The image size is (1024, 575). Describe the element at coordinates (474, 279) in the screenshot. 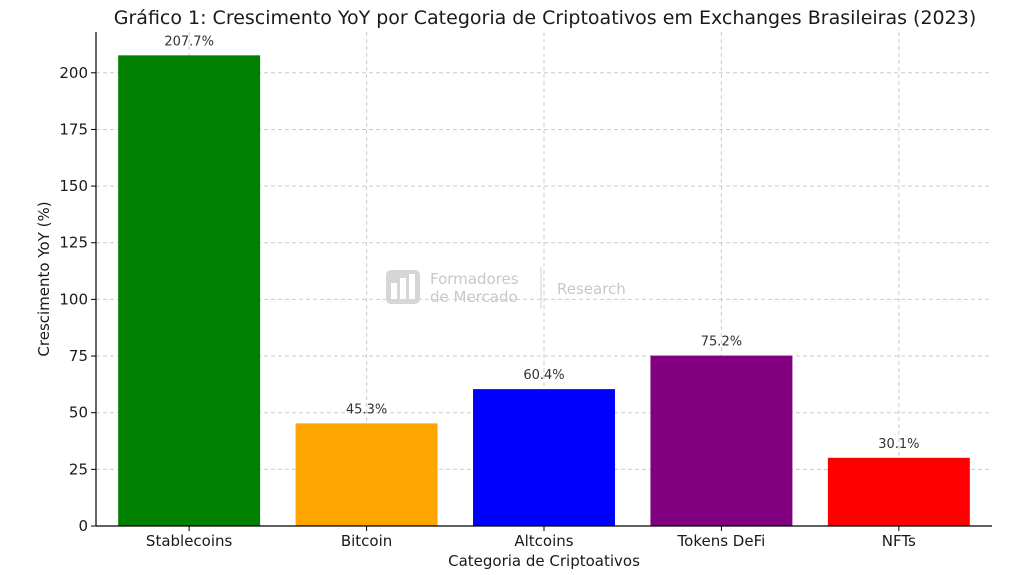

I see `watermark-line1: Formadores` at that location.